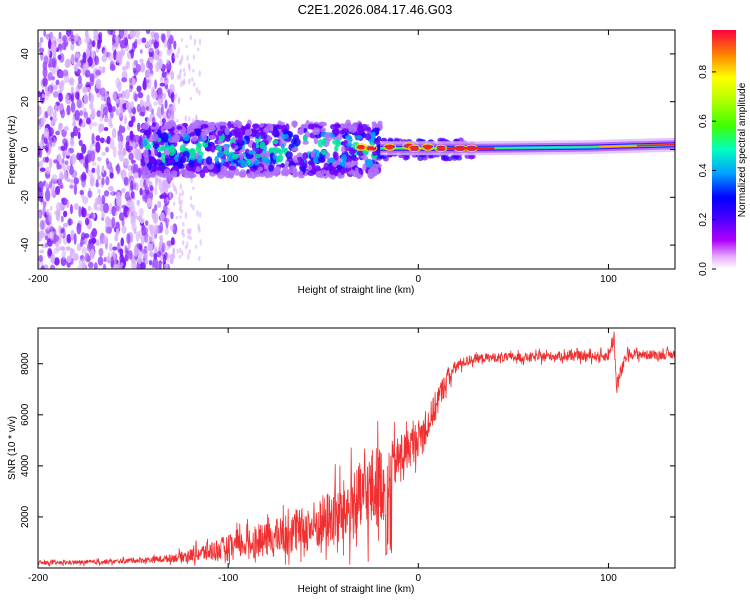  I want to click on spectrogram-y-tick-label: 40, so click(25, 54).